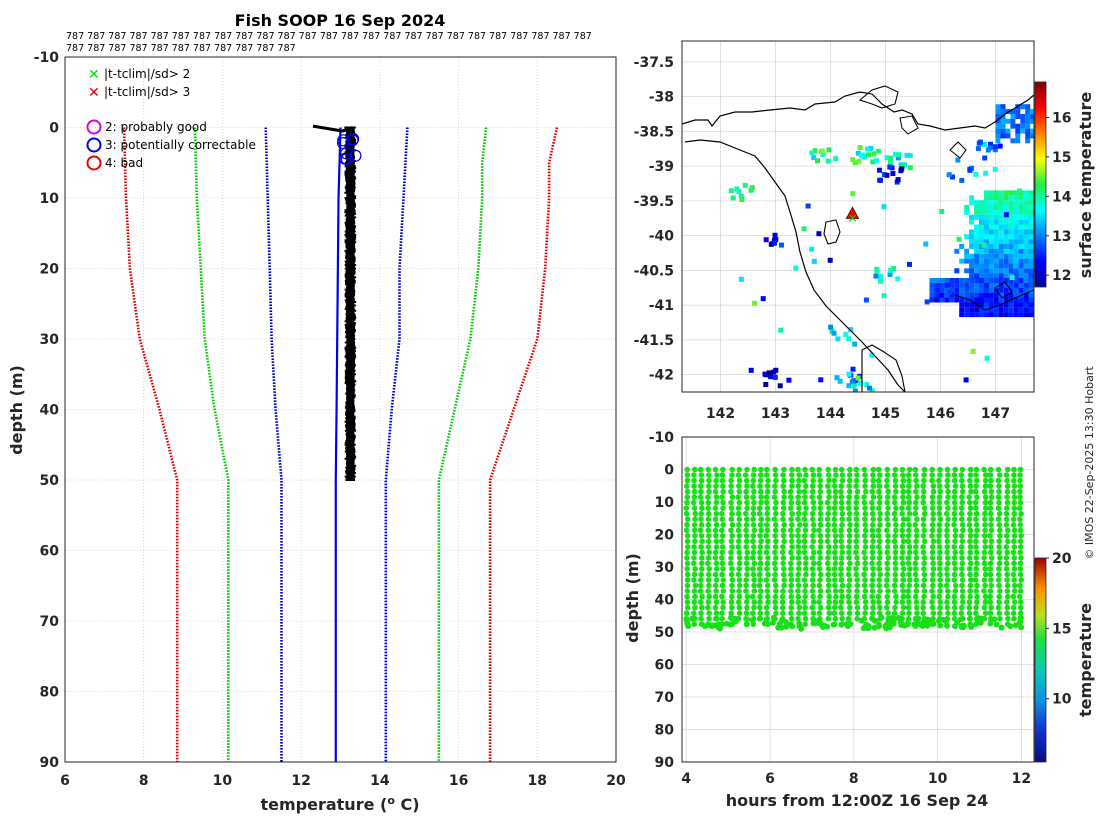 Image resolution: width=1100 pixels, height=820 pixels. Describe the element at coordinates (1085, 660) in the screenshot. I see `temperature-colorbar-label: temperature` at that location.